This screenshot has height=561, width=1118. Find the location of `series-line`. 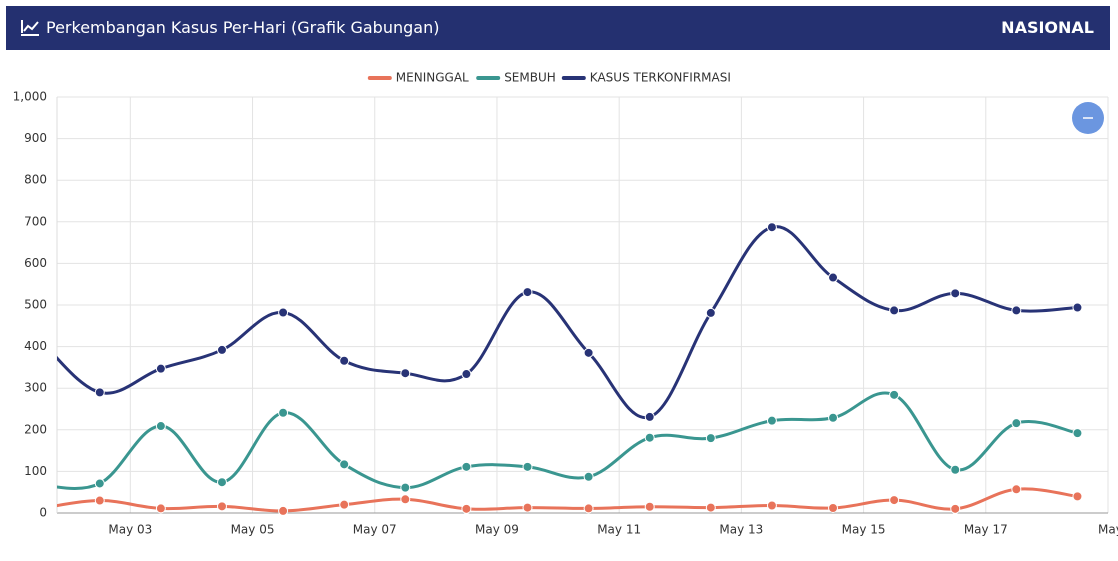

series-line is located at coordinates (567, 500).